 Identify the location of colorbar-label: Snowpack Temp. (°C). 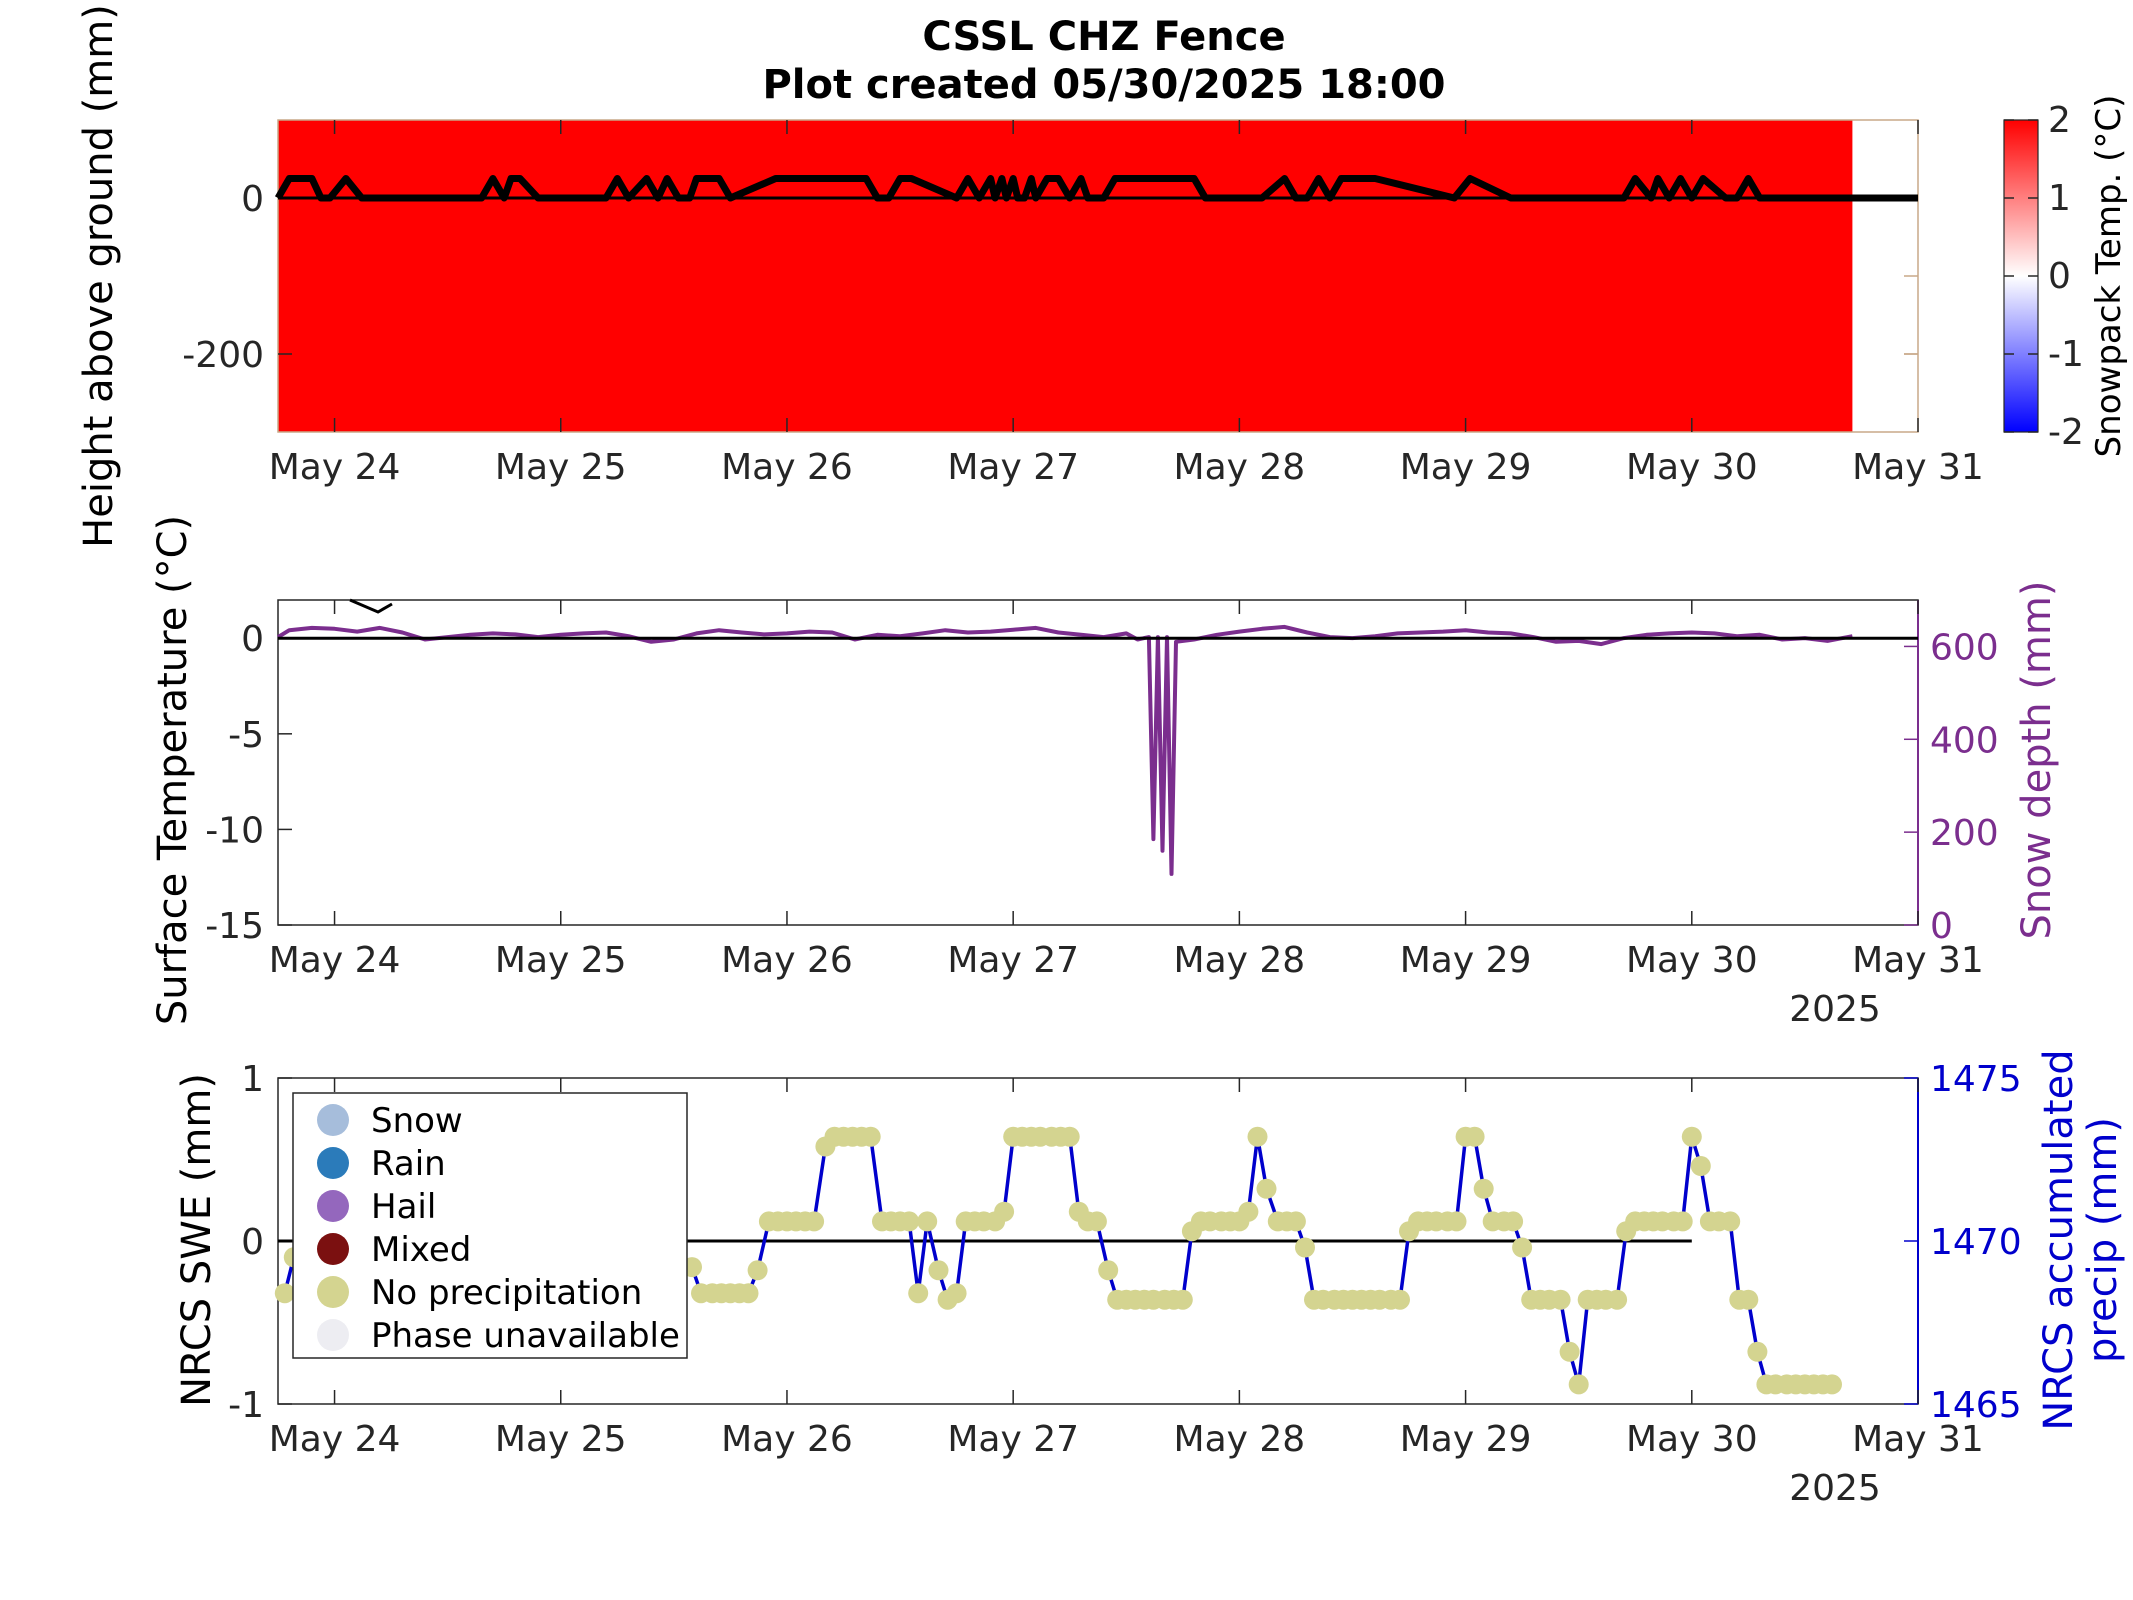
(2109, 276).